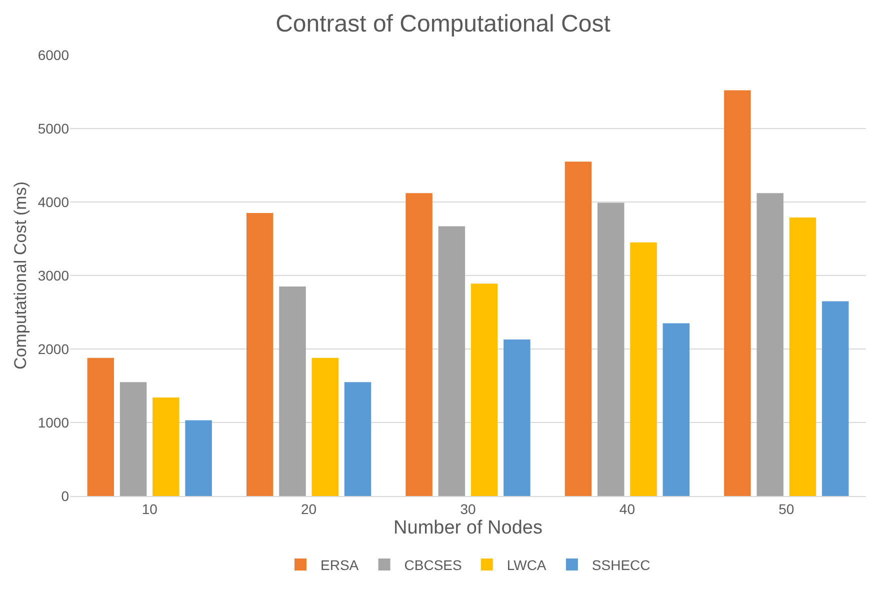 The image size is (886, 593). What do you see at coordinates (786, 508) in the screenshot?
I see `x-tick-label: 50` at bounding box center [786, 508].